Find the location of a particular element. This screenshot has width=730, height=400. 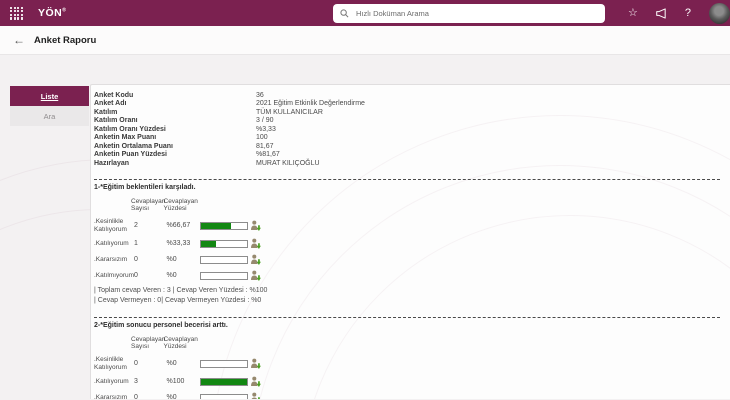

info-row-value: 36 is located at coordinates (260, 95).